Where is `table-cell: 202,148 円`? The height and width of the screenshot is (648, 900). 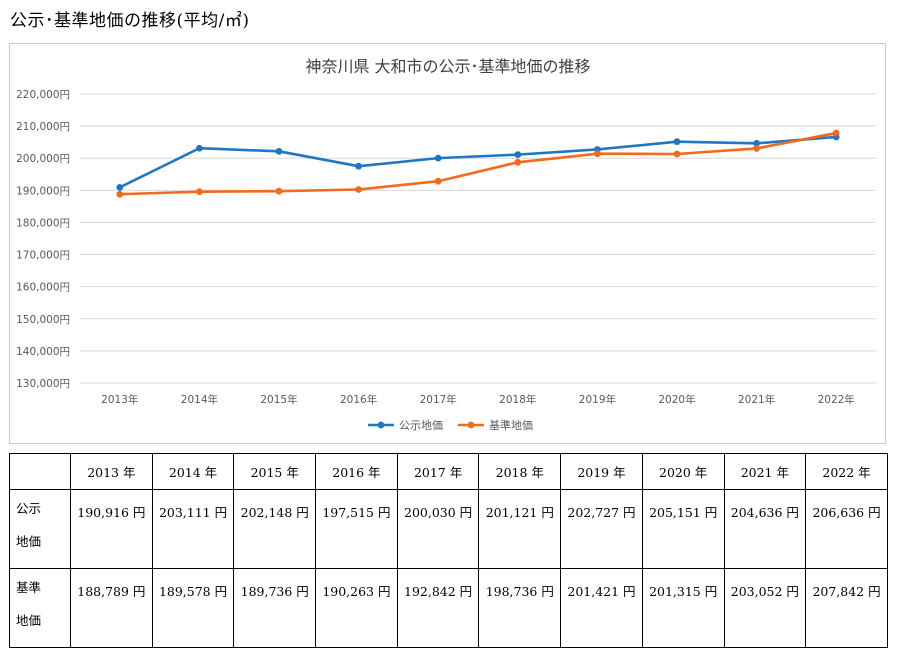
table-cell: 202,148 円 is located at coordinates (275, 529).